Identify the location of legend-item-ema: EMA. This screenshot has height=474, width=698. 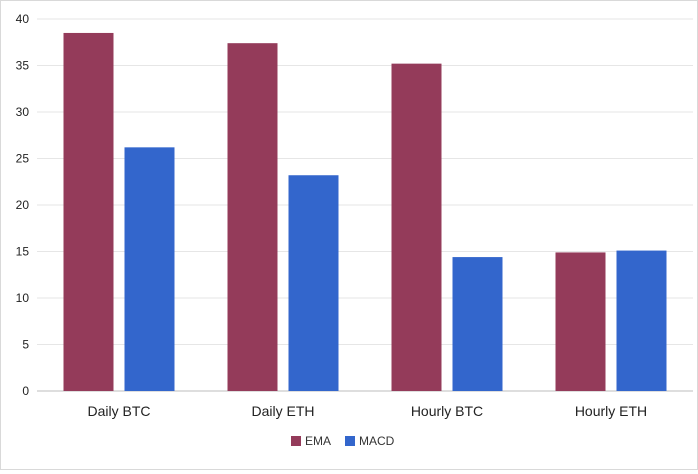
(311, 441).